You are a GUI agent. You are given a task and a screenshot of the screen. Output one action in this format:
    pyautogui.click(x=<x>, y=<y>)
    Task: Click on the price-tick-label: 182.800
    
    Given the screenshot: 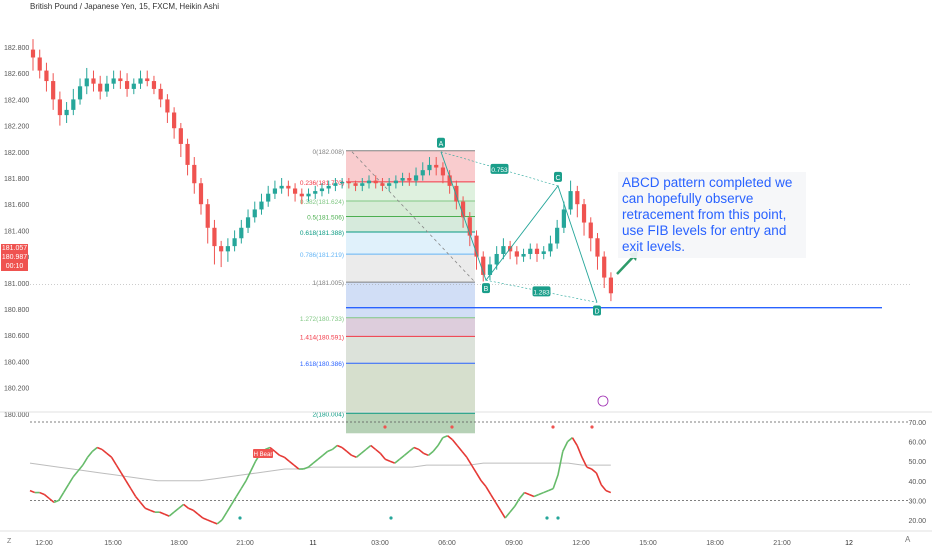 What is the action you would take?
    pyautogui.click(x=16, y=48)
    